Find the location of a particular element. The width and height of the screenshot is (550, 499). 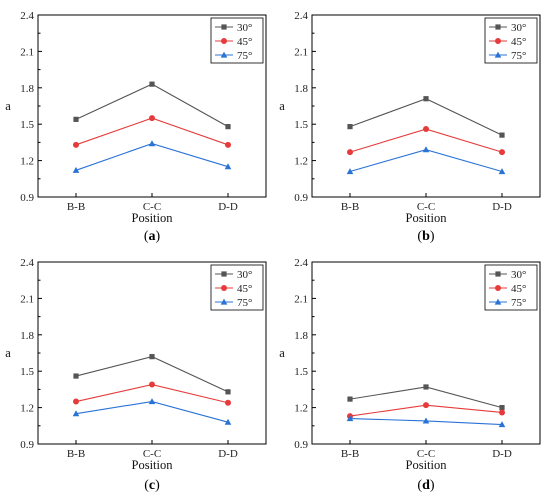

panel-label: (b) is located at coordinates (425, 236).